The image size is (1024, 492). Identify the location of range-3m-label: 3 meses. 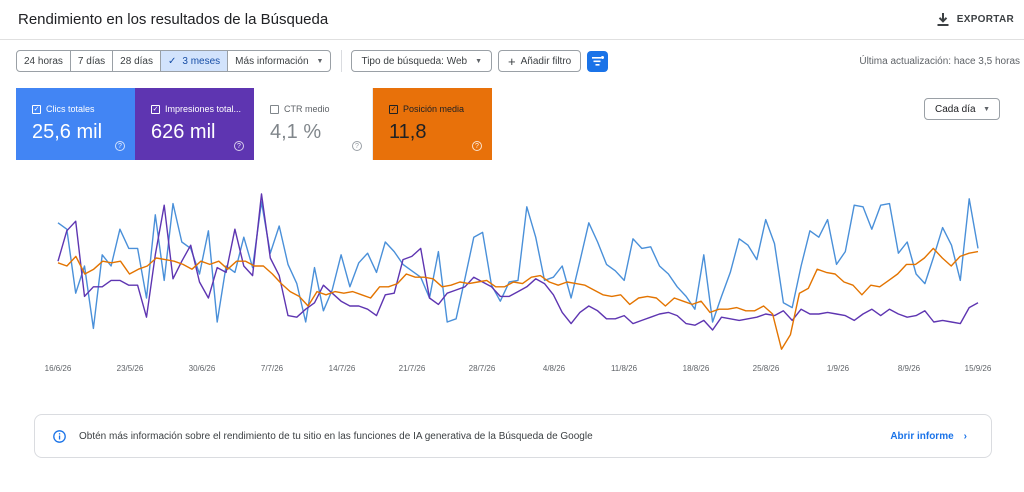
(201, 61).